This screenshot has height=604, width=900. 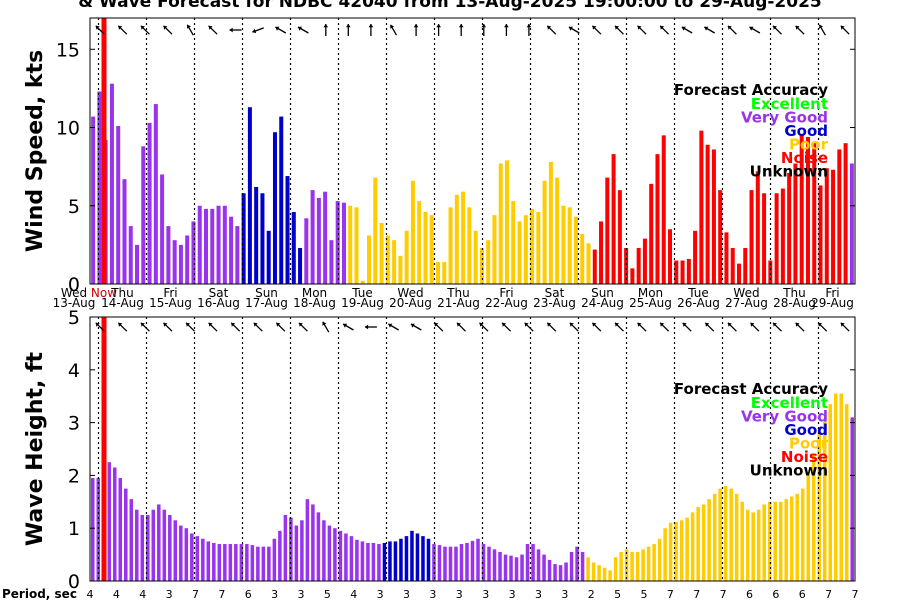 What do you see at coordinates (74, 303) in the screenshot?
I see `date-label: 13-Aug` at bounding box center [74, 303].